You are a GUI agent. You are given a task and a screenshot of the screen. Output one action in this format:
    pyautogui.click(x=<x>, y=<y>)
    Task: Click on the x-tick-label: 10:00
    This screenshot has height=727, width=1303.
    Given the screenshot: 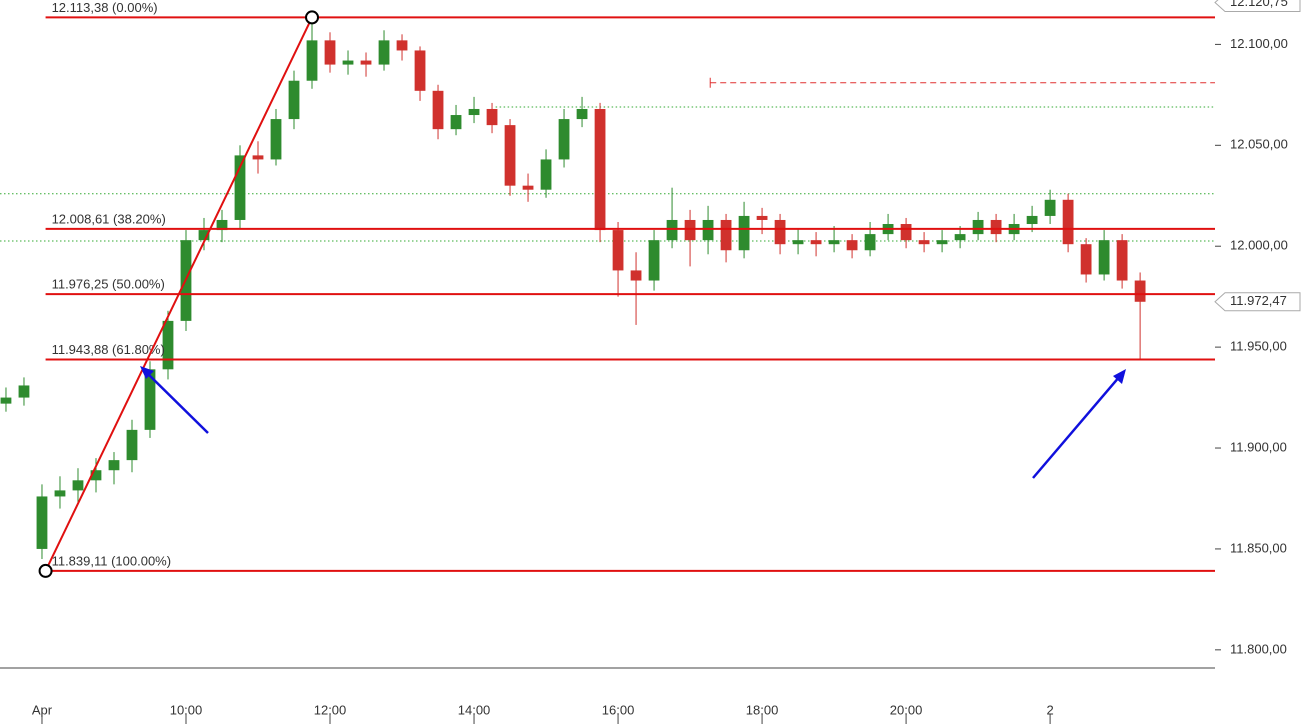 What is the action you would take?
    pyautogui.click(x=186, y=709)
    